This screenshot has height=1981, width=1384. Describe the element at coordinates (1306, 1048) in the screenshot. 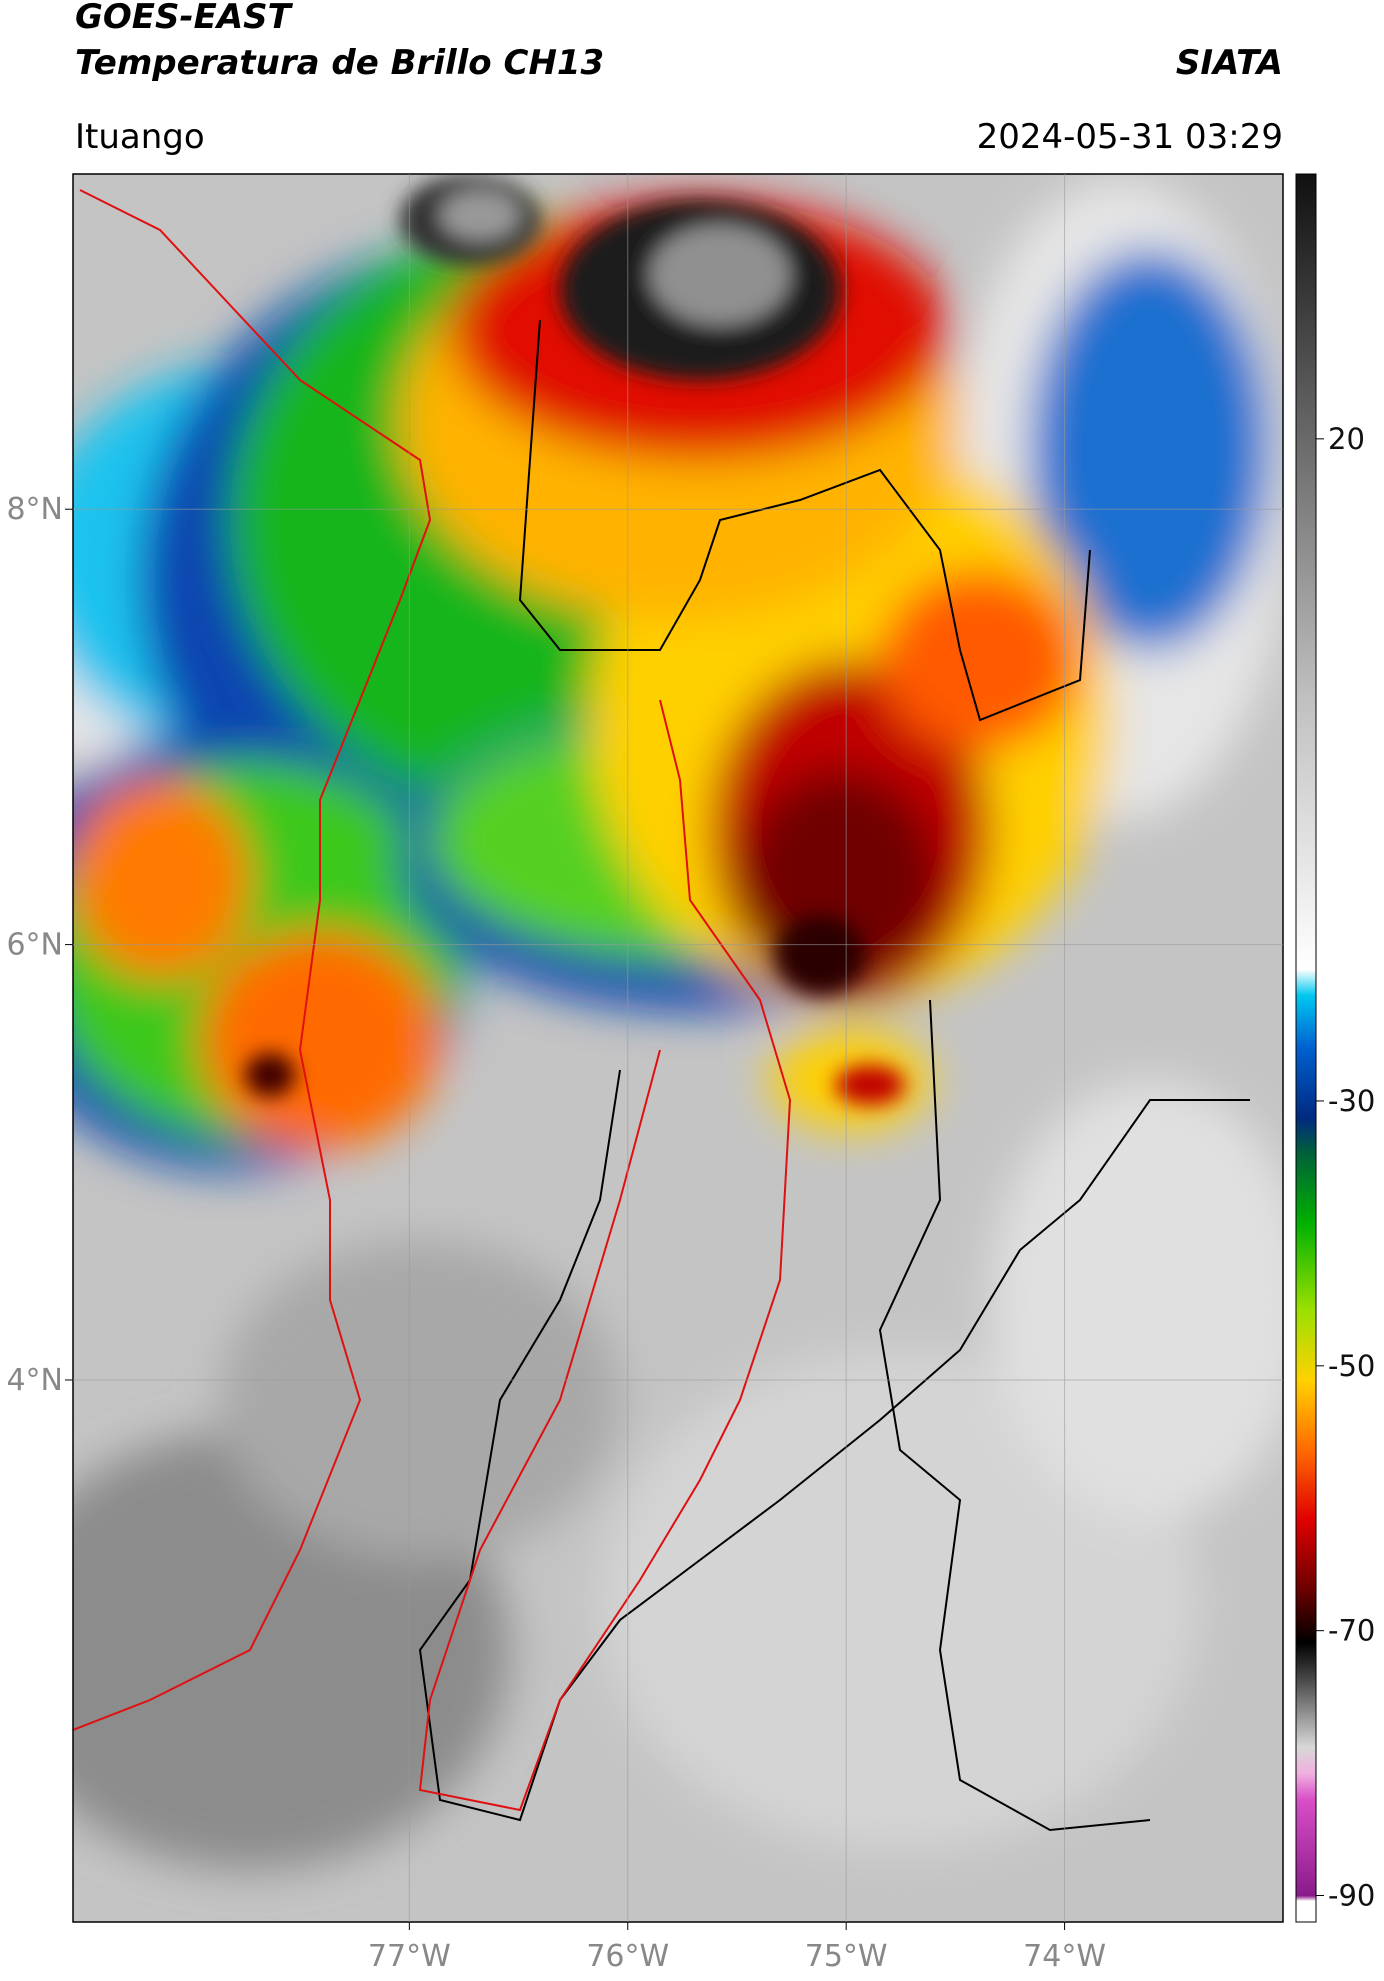

I see `colorbar` at that location.